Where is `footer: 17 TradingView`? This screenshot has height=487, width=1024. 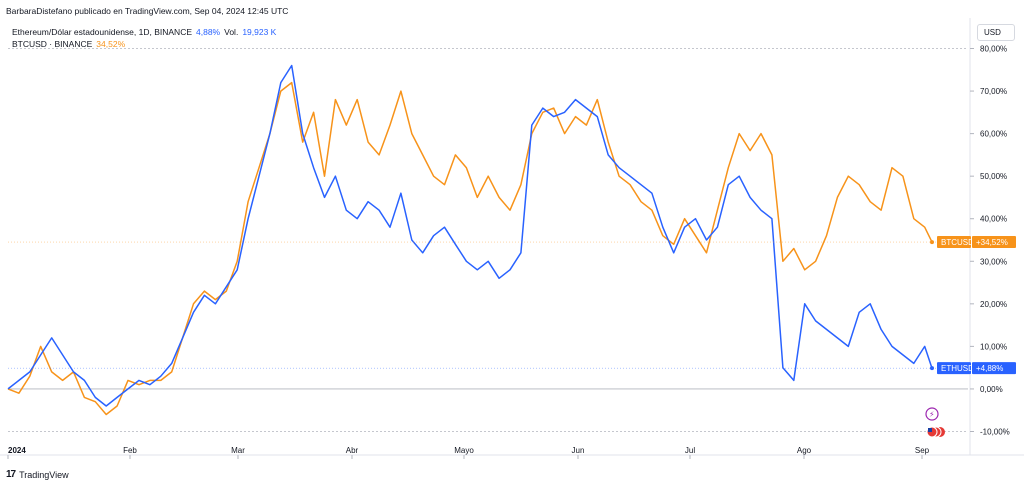 footer: 17 TradingView is located at coordinates (37, 474).